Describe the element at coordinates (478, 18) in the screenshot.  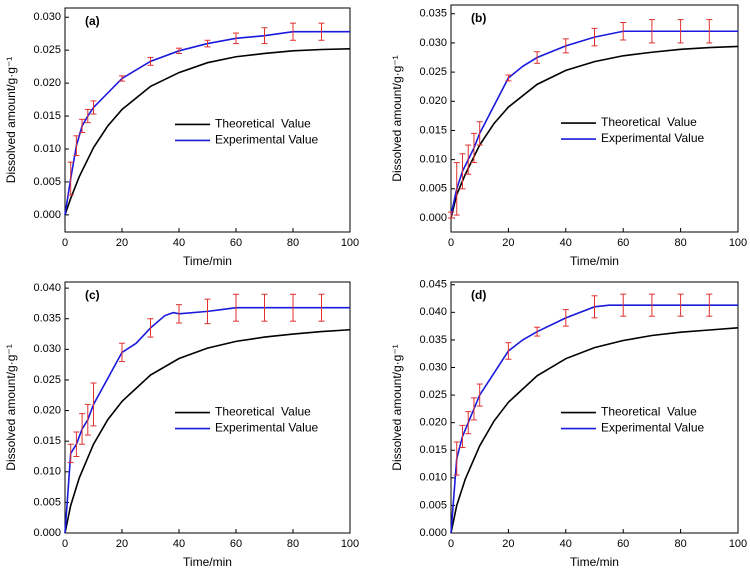
I see `panel-label: (b)` at that location.